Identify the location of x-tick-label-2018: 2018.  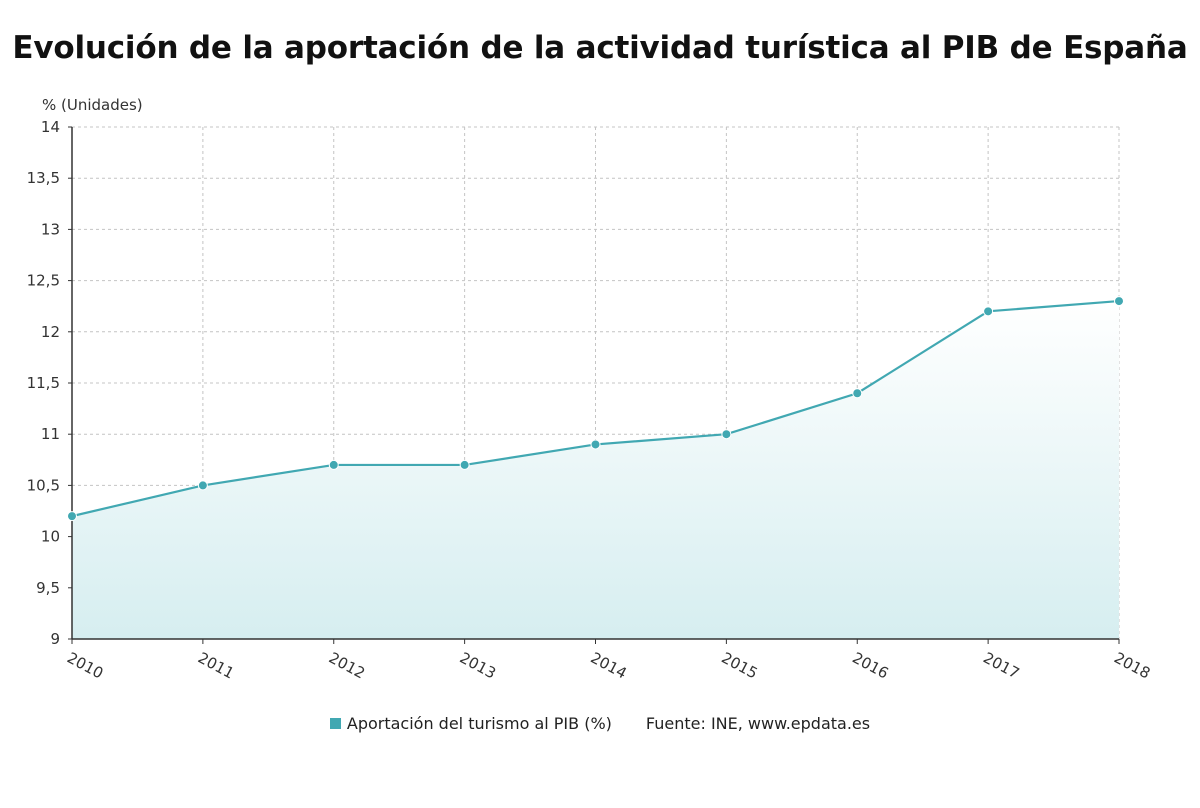
(1132, 666).